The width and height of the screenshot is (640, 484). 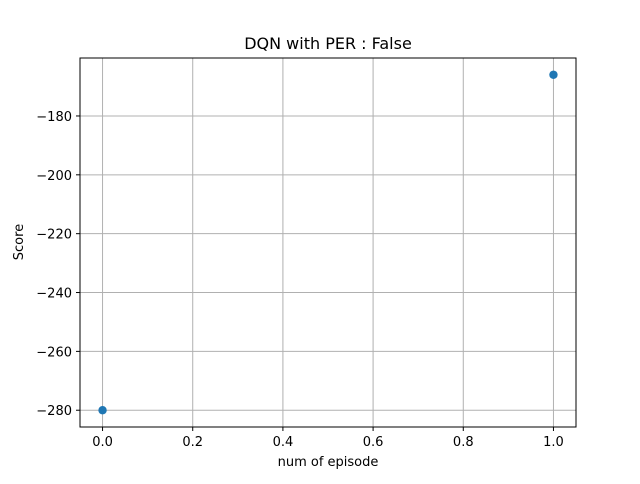 What do you see at coordinates (54, 235) in the screenshot?
I see `y-tick-label: −220` at bounding box center [54, 235].